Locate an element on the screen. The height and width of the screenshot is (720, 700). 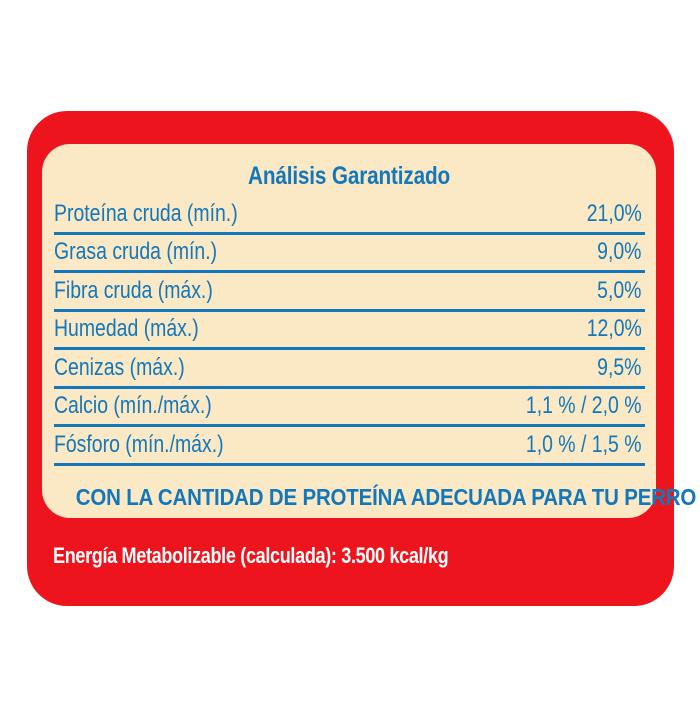
row-value: 21,0% is located at coordinates (614, 213).